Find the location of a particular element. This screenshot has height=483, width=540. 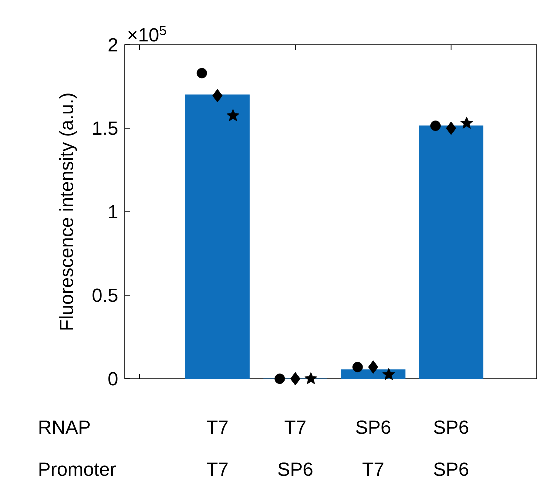

y-tick-label: 1.5 is located at coordinates (106, 129).